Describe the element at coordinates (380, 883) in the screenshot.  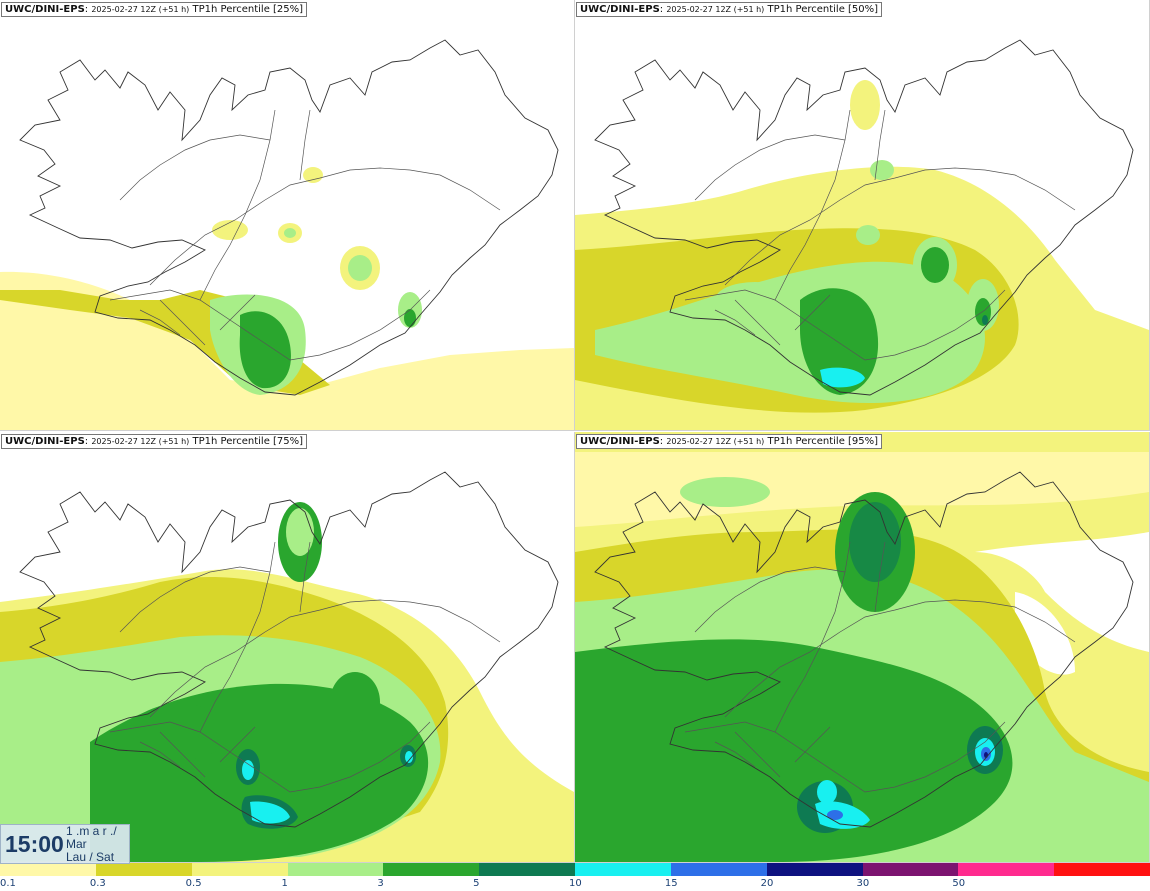
I see `colorbar-tick-label: 3` at that location.